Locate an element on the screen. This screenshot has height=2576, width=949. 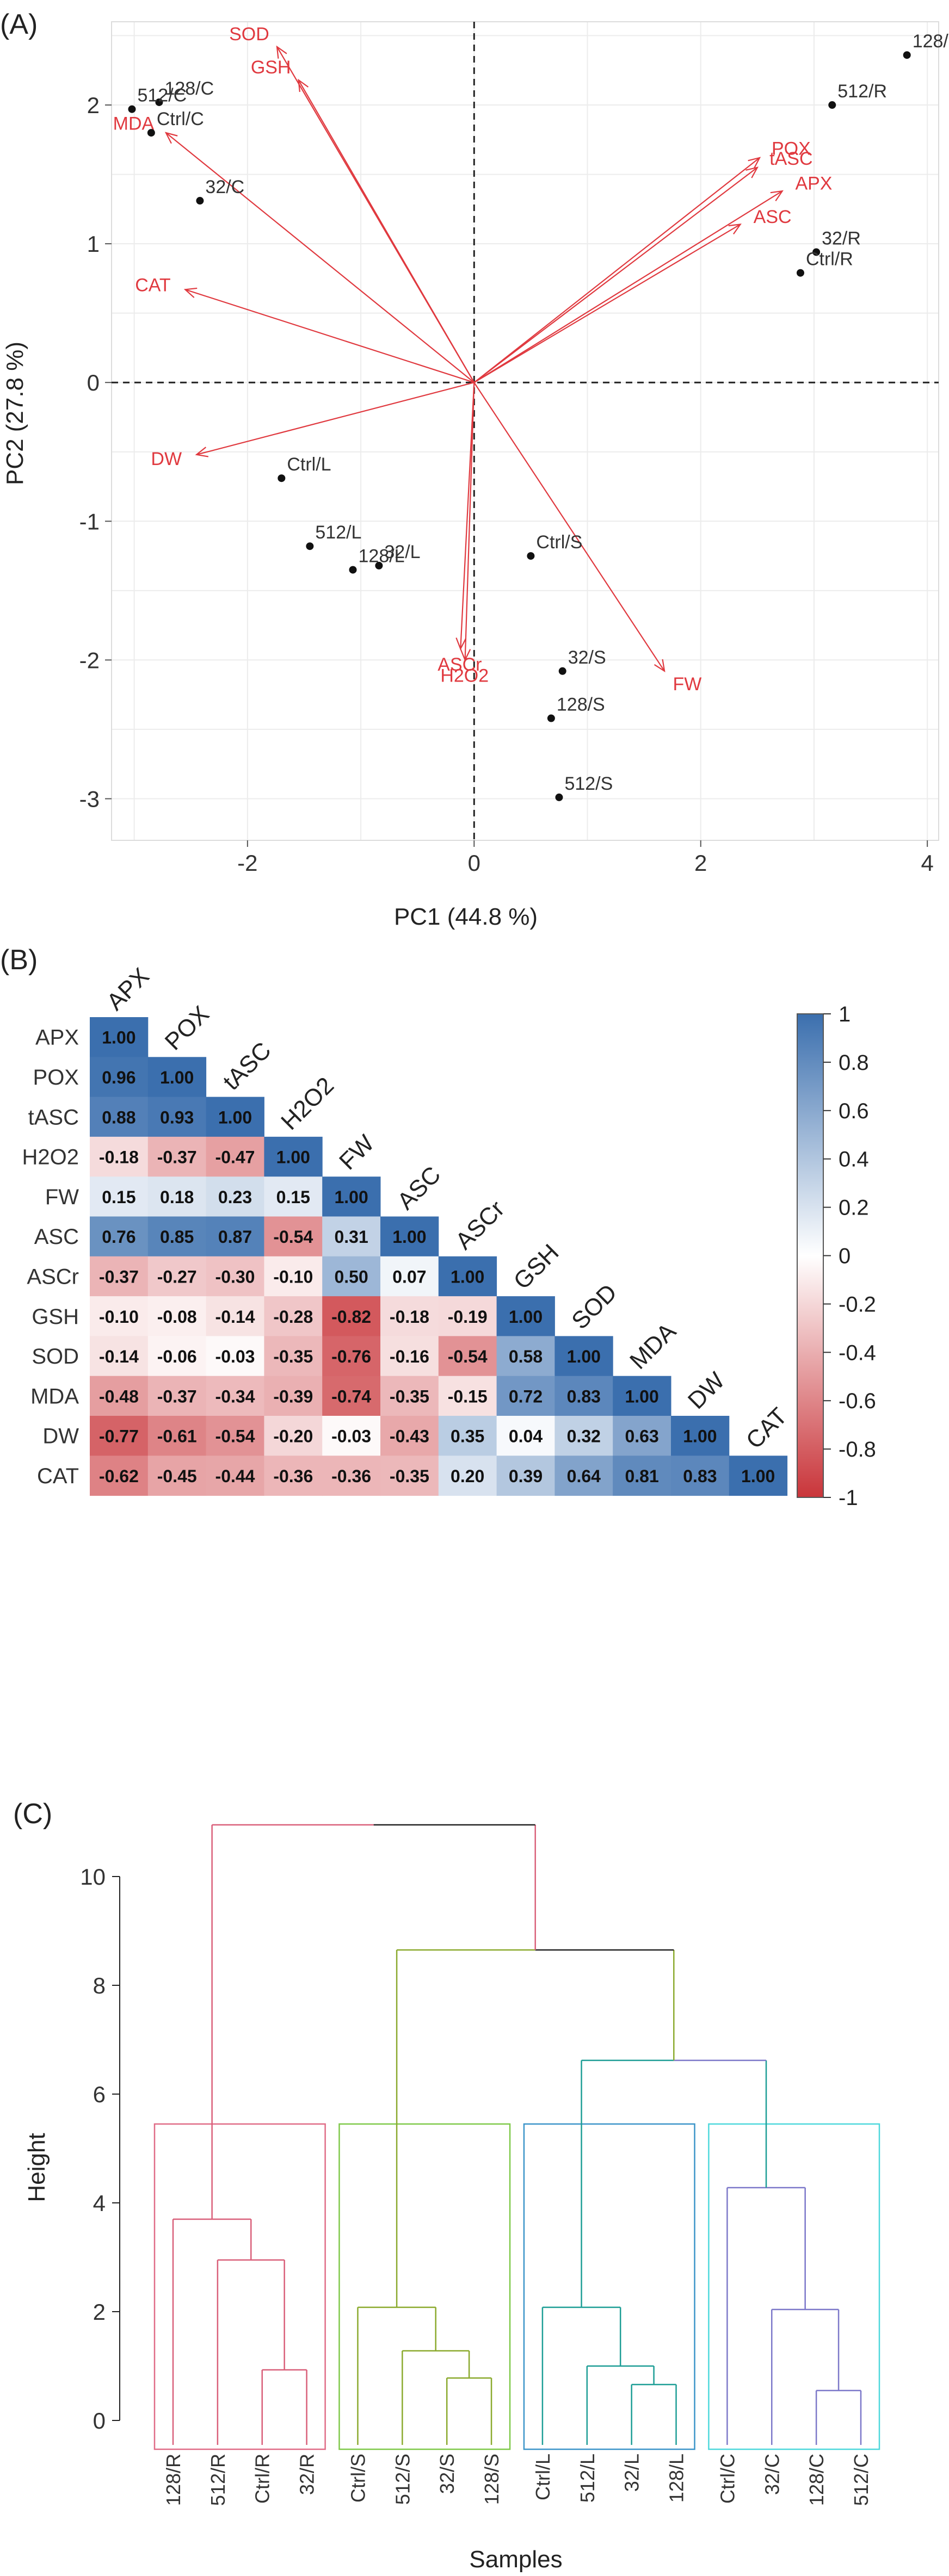
corr-cell-value: -0.20 is located at coordinates (293, 1437).